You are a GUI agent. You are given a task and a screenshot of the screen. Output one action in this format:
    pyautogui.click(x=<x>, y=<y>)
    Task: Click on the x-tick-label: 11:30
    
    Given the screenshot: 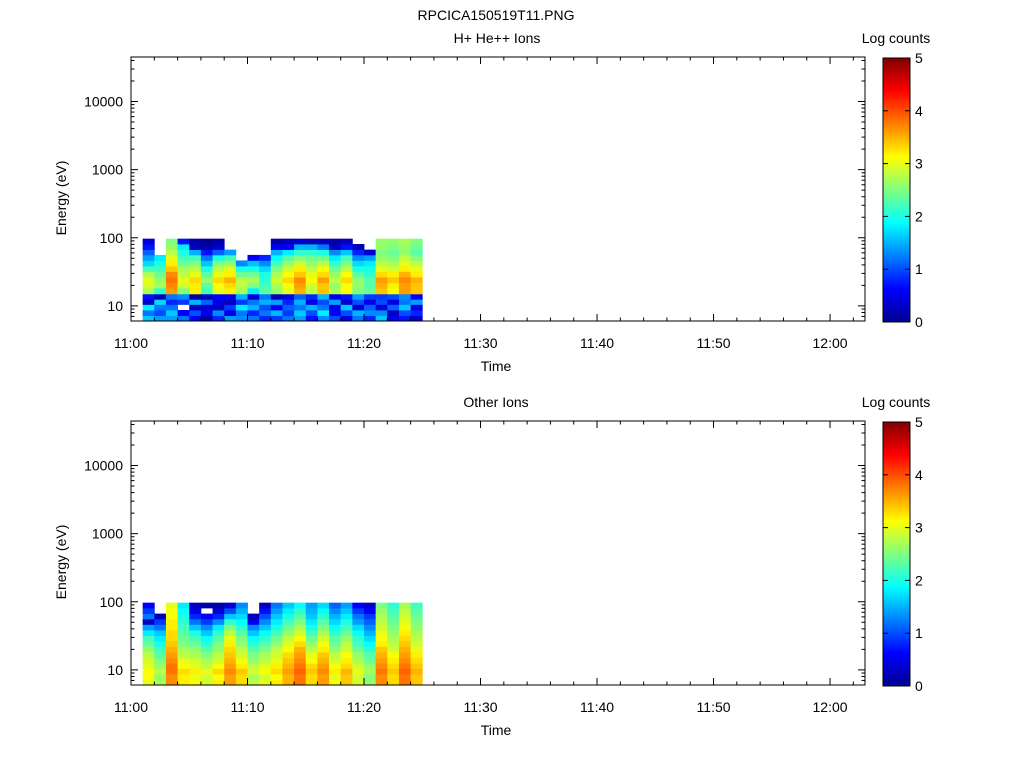 What is the action you would take?
    pyautogui.click(x=481, y=707)
    